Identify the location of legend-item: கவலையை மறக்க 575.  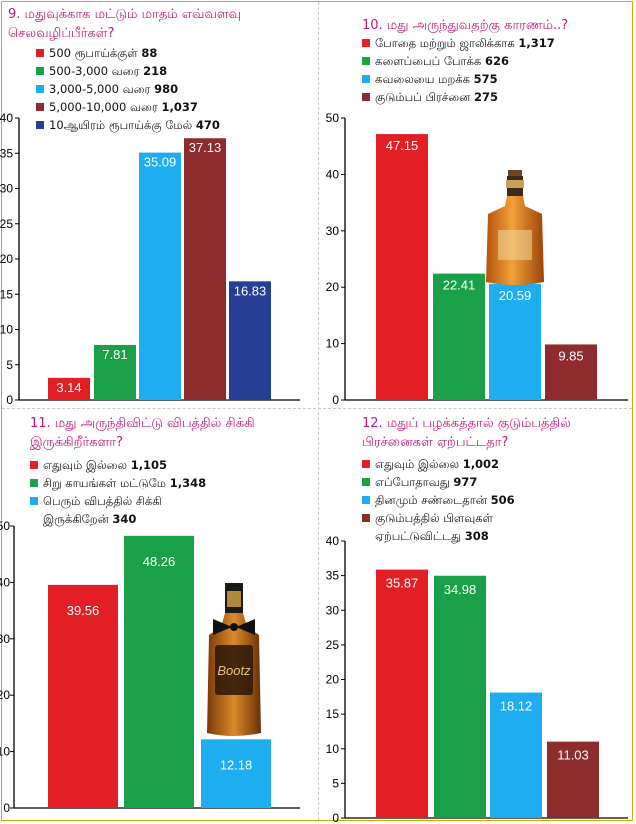
(458, 79).